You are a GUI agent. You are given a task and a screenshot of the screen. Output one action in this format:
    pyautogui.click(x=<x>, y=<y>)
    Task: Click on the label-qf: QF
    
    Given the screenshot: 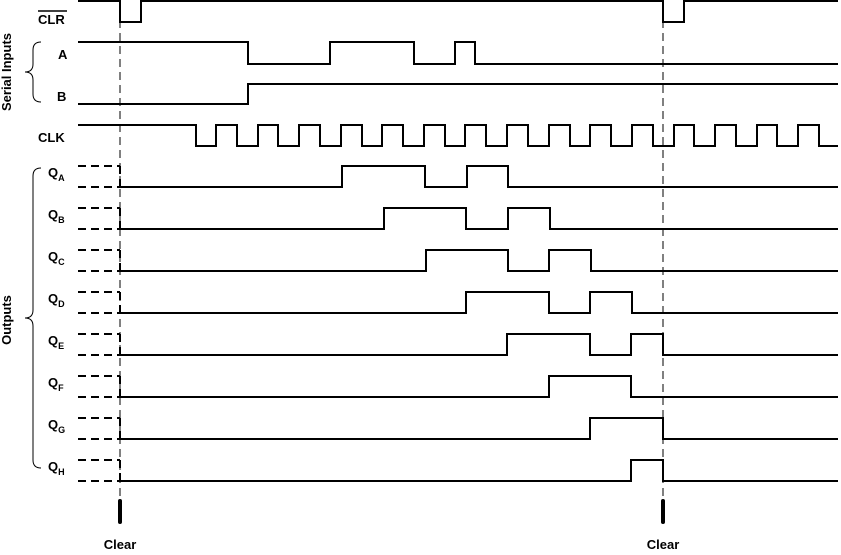 What is the action you would take?
    pyautogui.click(x=56, y=384)
    